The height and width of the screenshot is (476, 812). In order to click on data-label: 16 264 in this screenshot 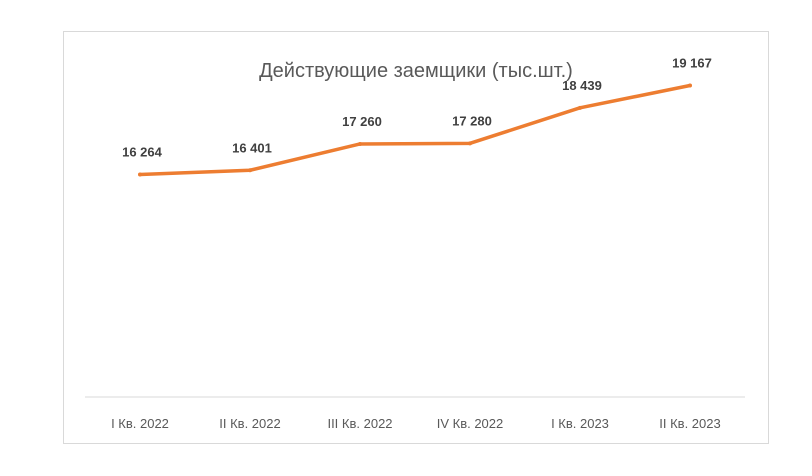, I will do `click(142, 151)`.